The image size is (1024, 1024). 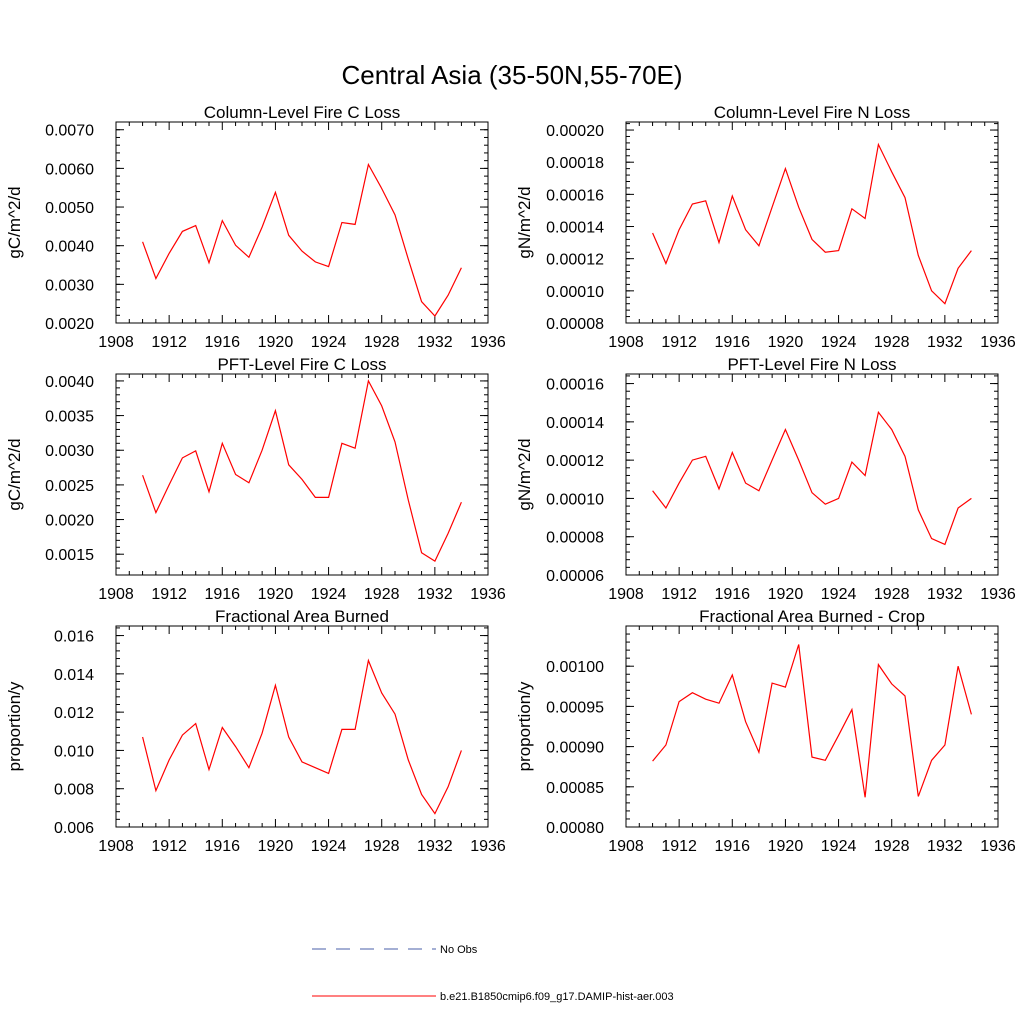 What do you see at coordinates (74, 790) in the screenshot?
I see `y-tick-label: 0.008` at bounding box center [74, 790].